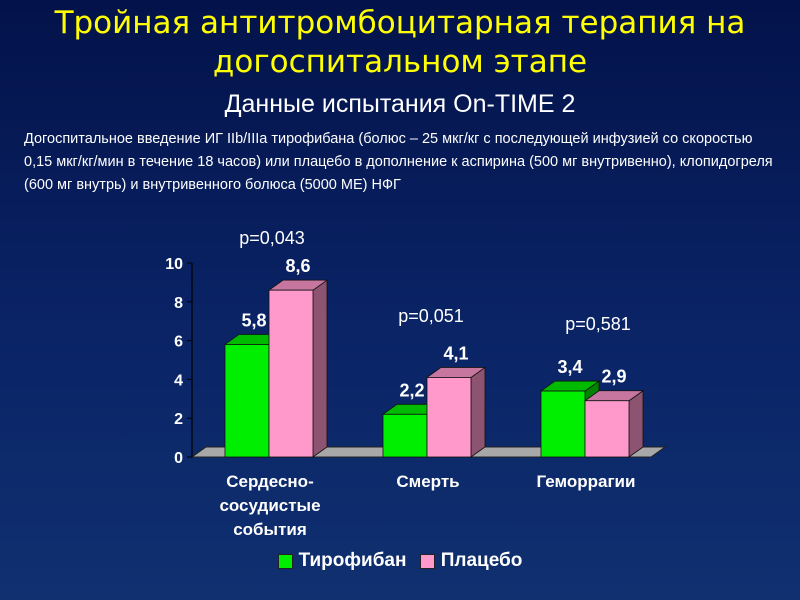 This screenshot has height=600, width=800. I want to click on slide-subtitle: Данные испытания On-TIME 2, so click(400, 104).